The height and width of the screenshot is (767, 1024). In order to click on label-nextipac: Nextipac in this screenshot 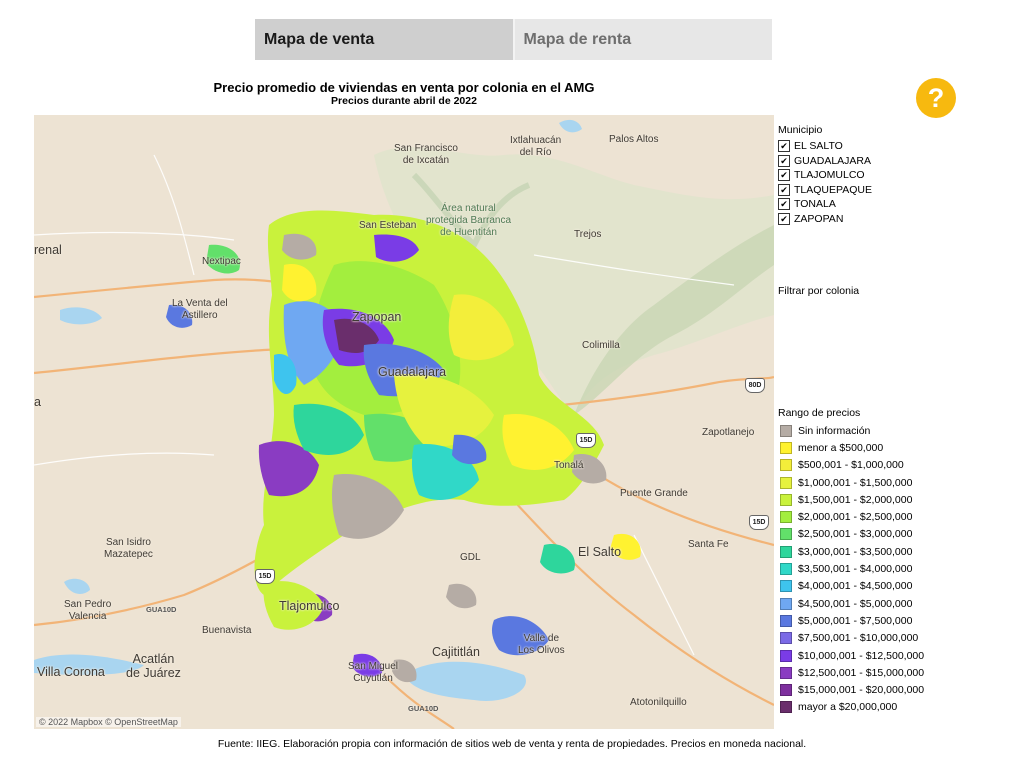, I will do `click(221, 261)`.